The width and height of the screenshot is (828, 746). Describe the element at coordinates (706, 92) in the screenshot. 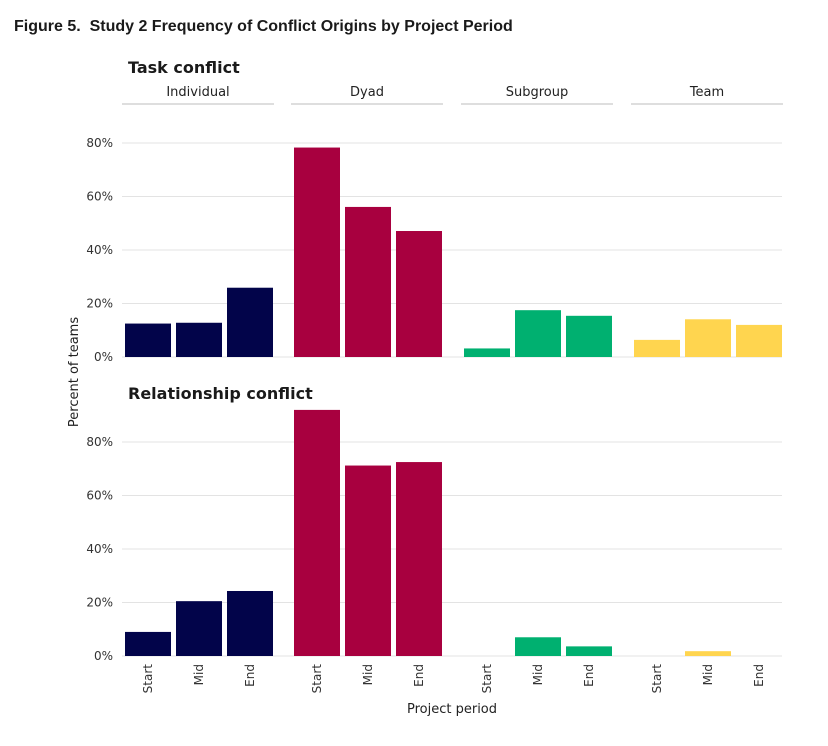

I see `facet-label-team: Team` at that location.